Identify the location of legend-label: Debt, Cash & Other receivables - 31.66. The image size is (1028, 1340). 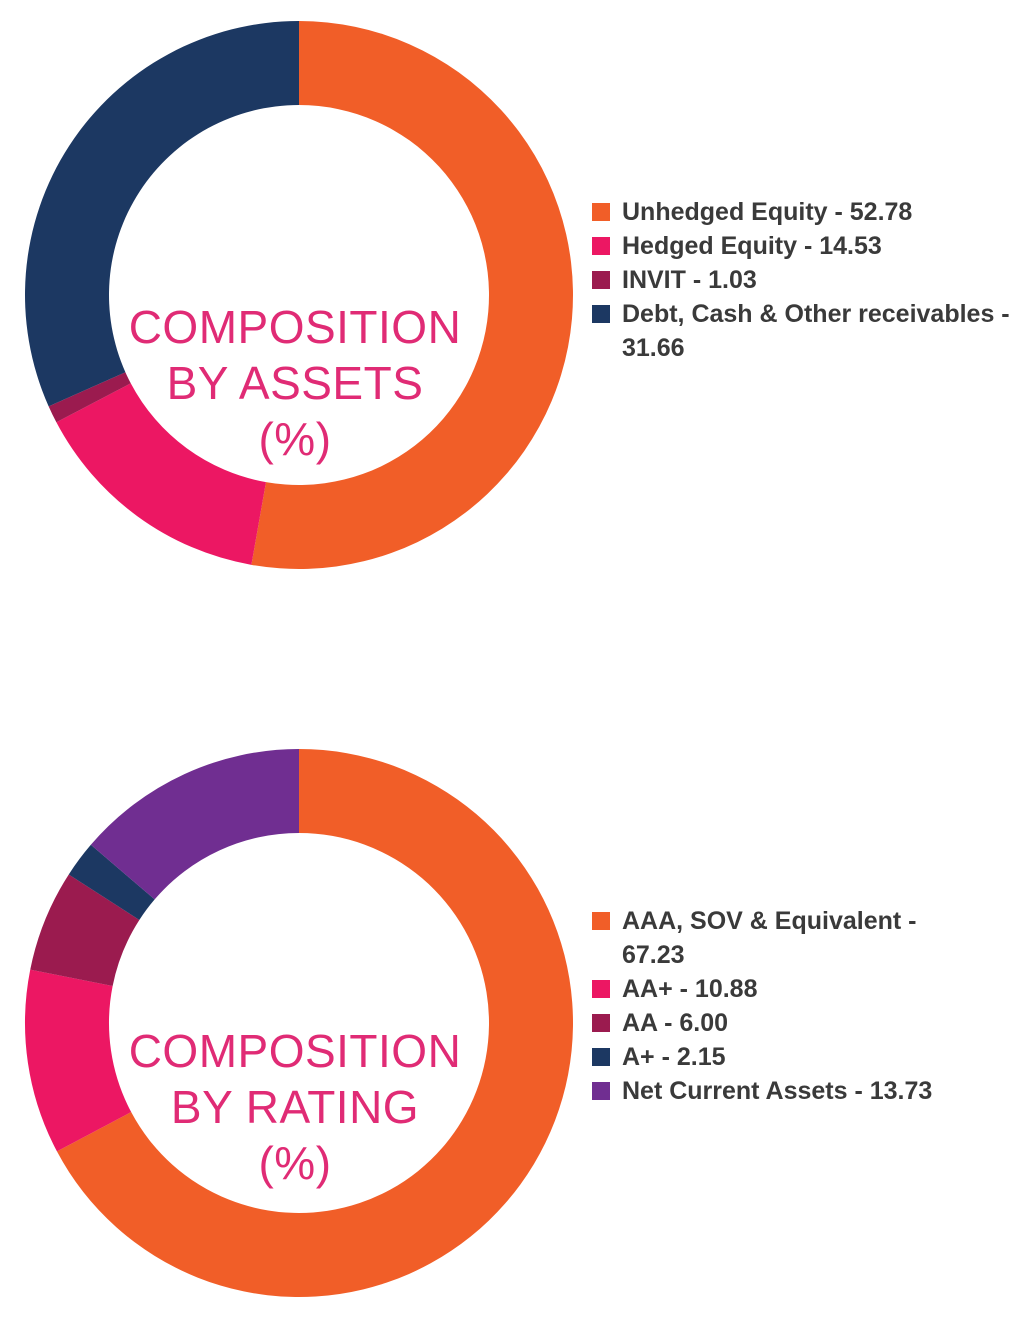
(816, 331).